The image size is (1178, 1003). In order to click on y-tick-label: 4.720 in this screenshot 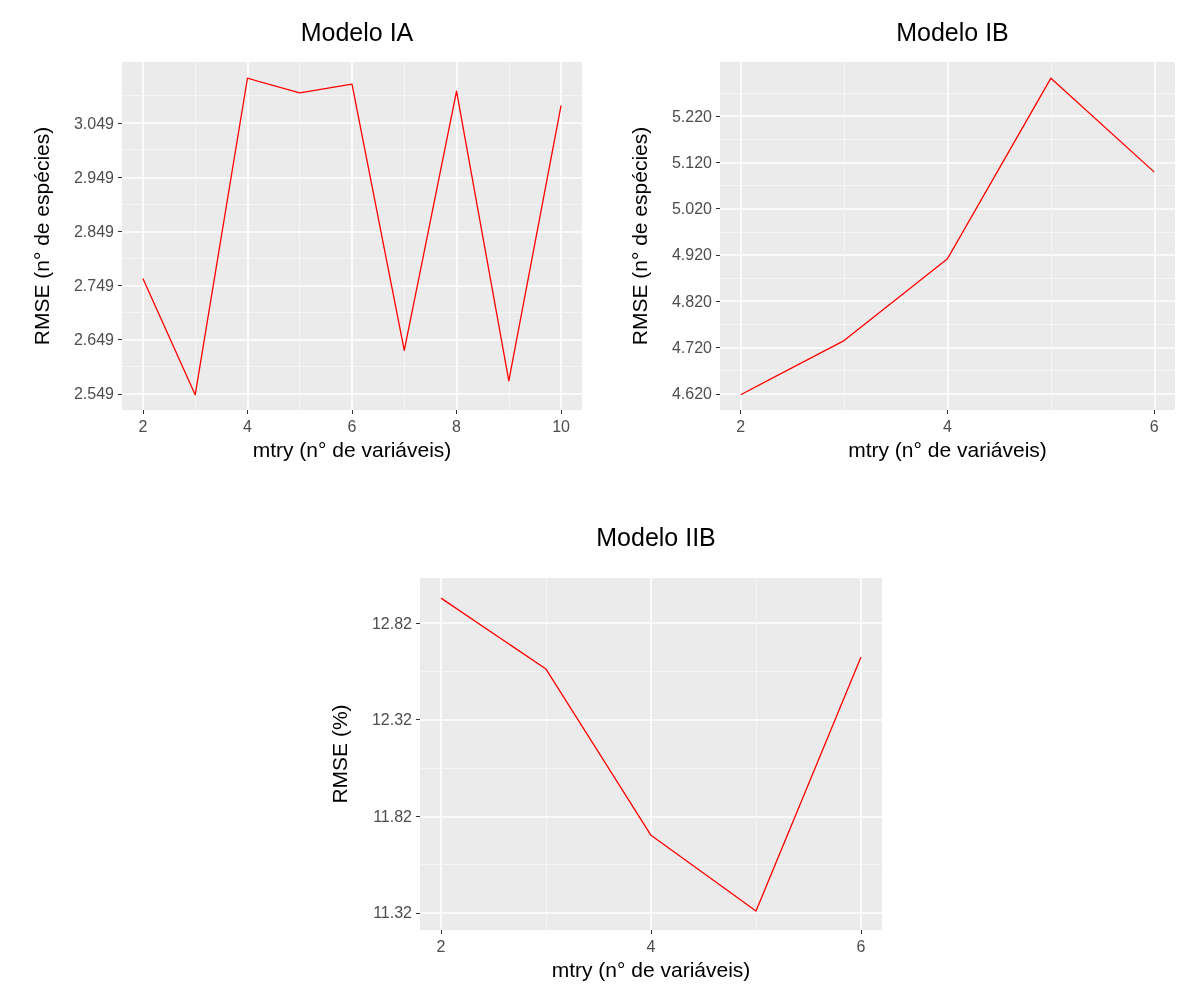, I will do `click(692, 348)`.